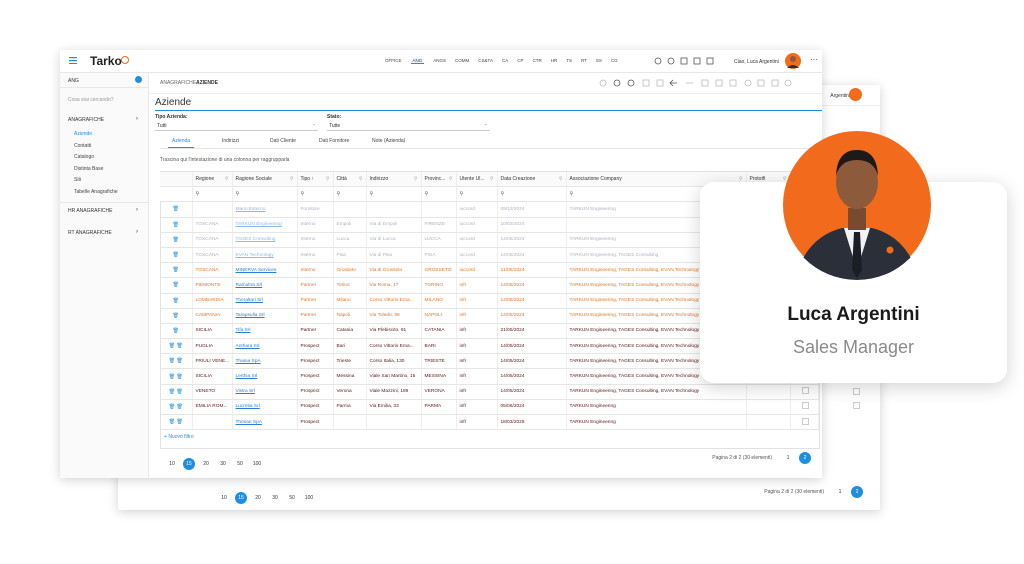  I want to click on company-link: Lerthia Srl, so click(246, 377).